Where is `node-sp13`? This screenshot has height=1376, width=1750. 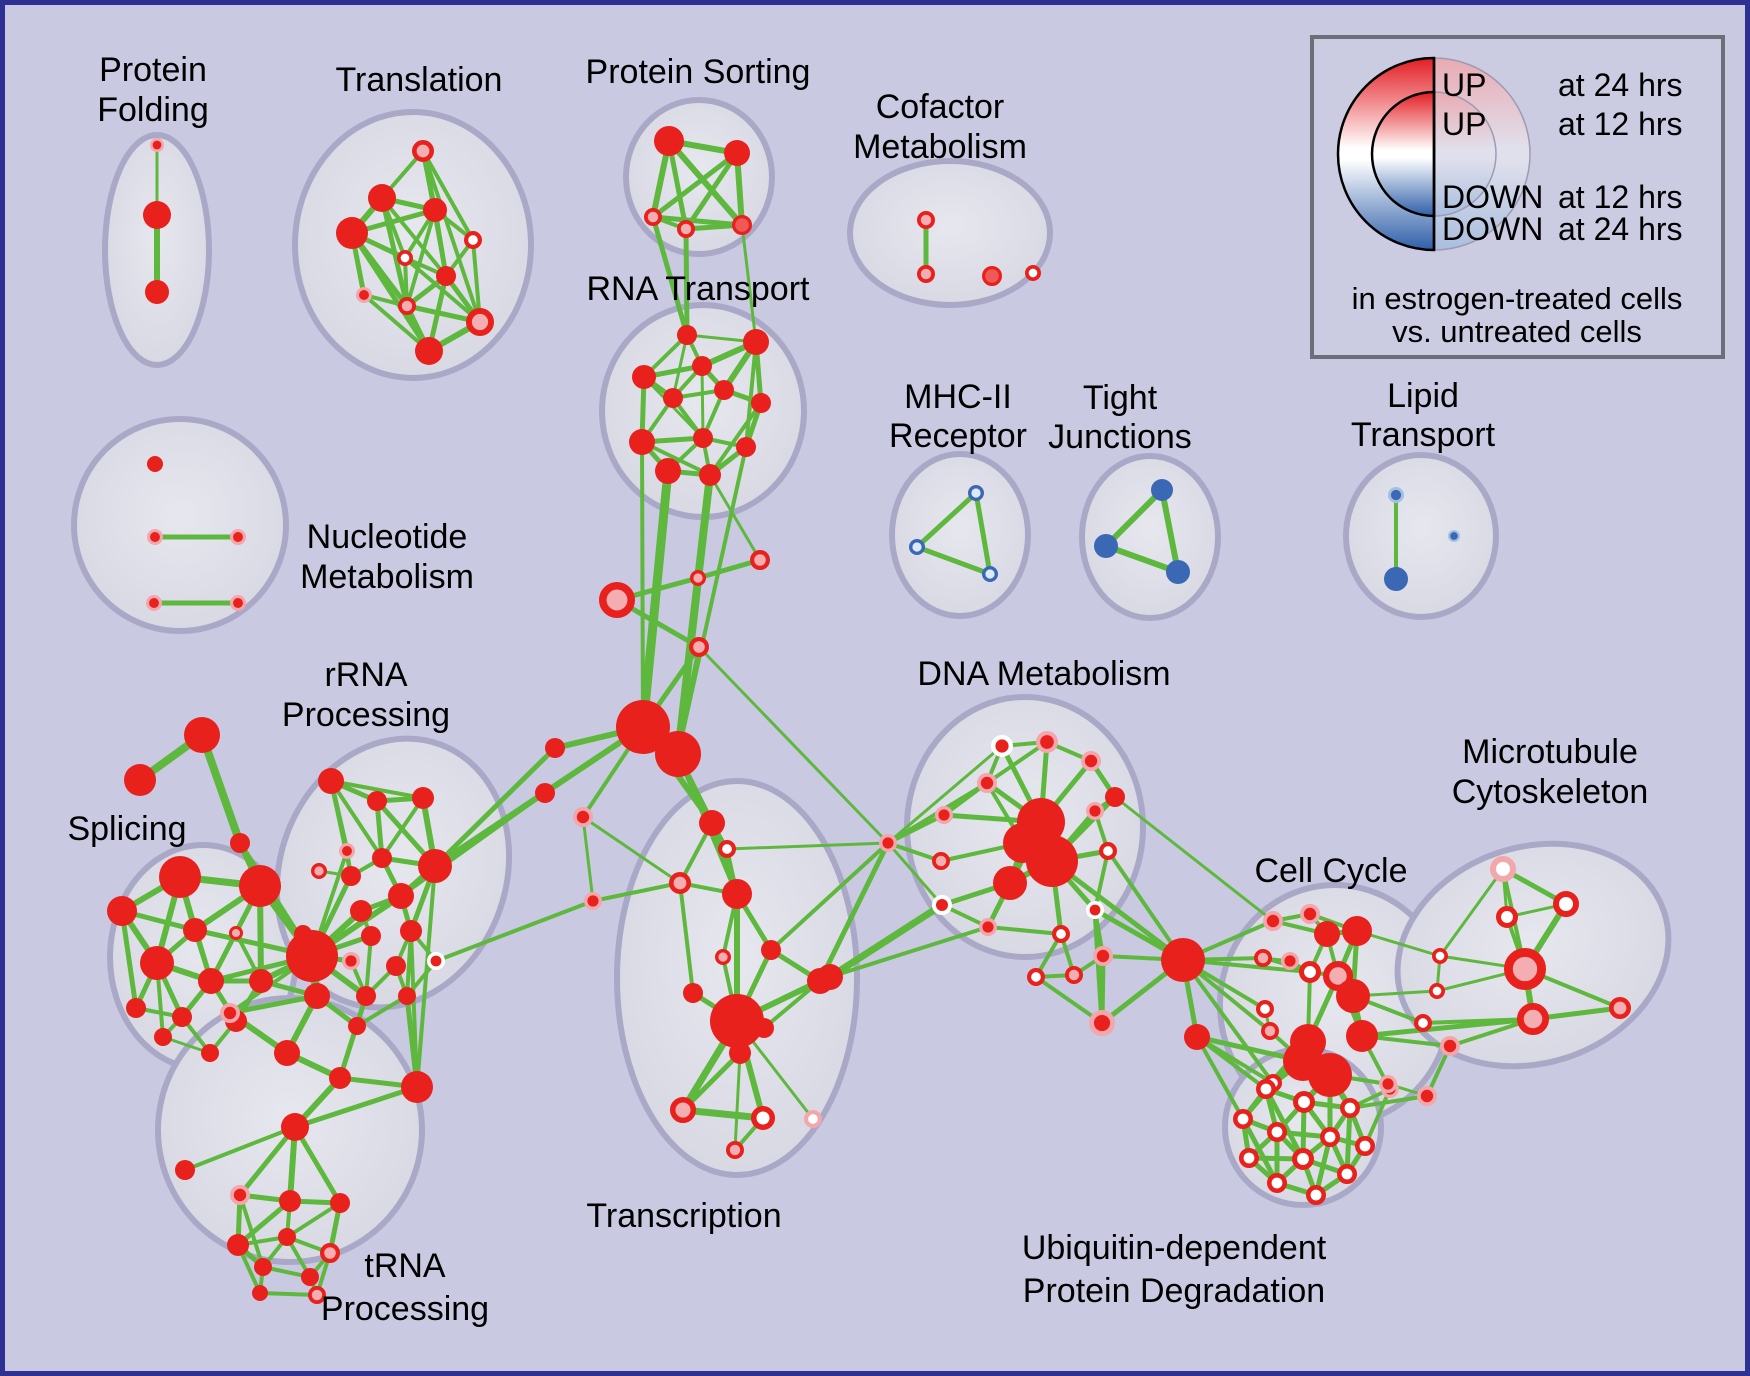
node-sp13 is located at coordinates (210, 1053).